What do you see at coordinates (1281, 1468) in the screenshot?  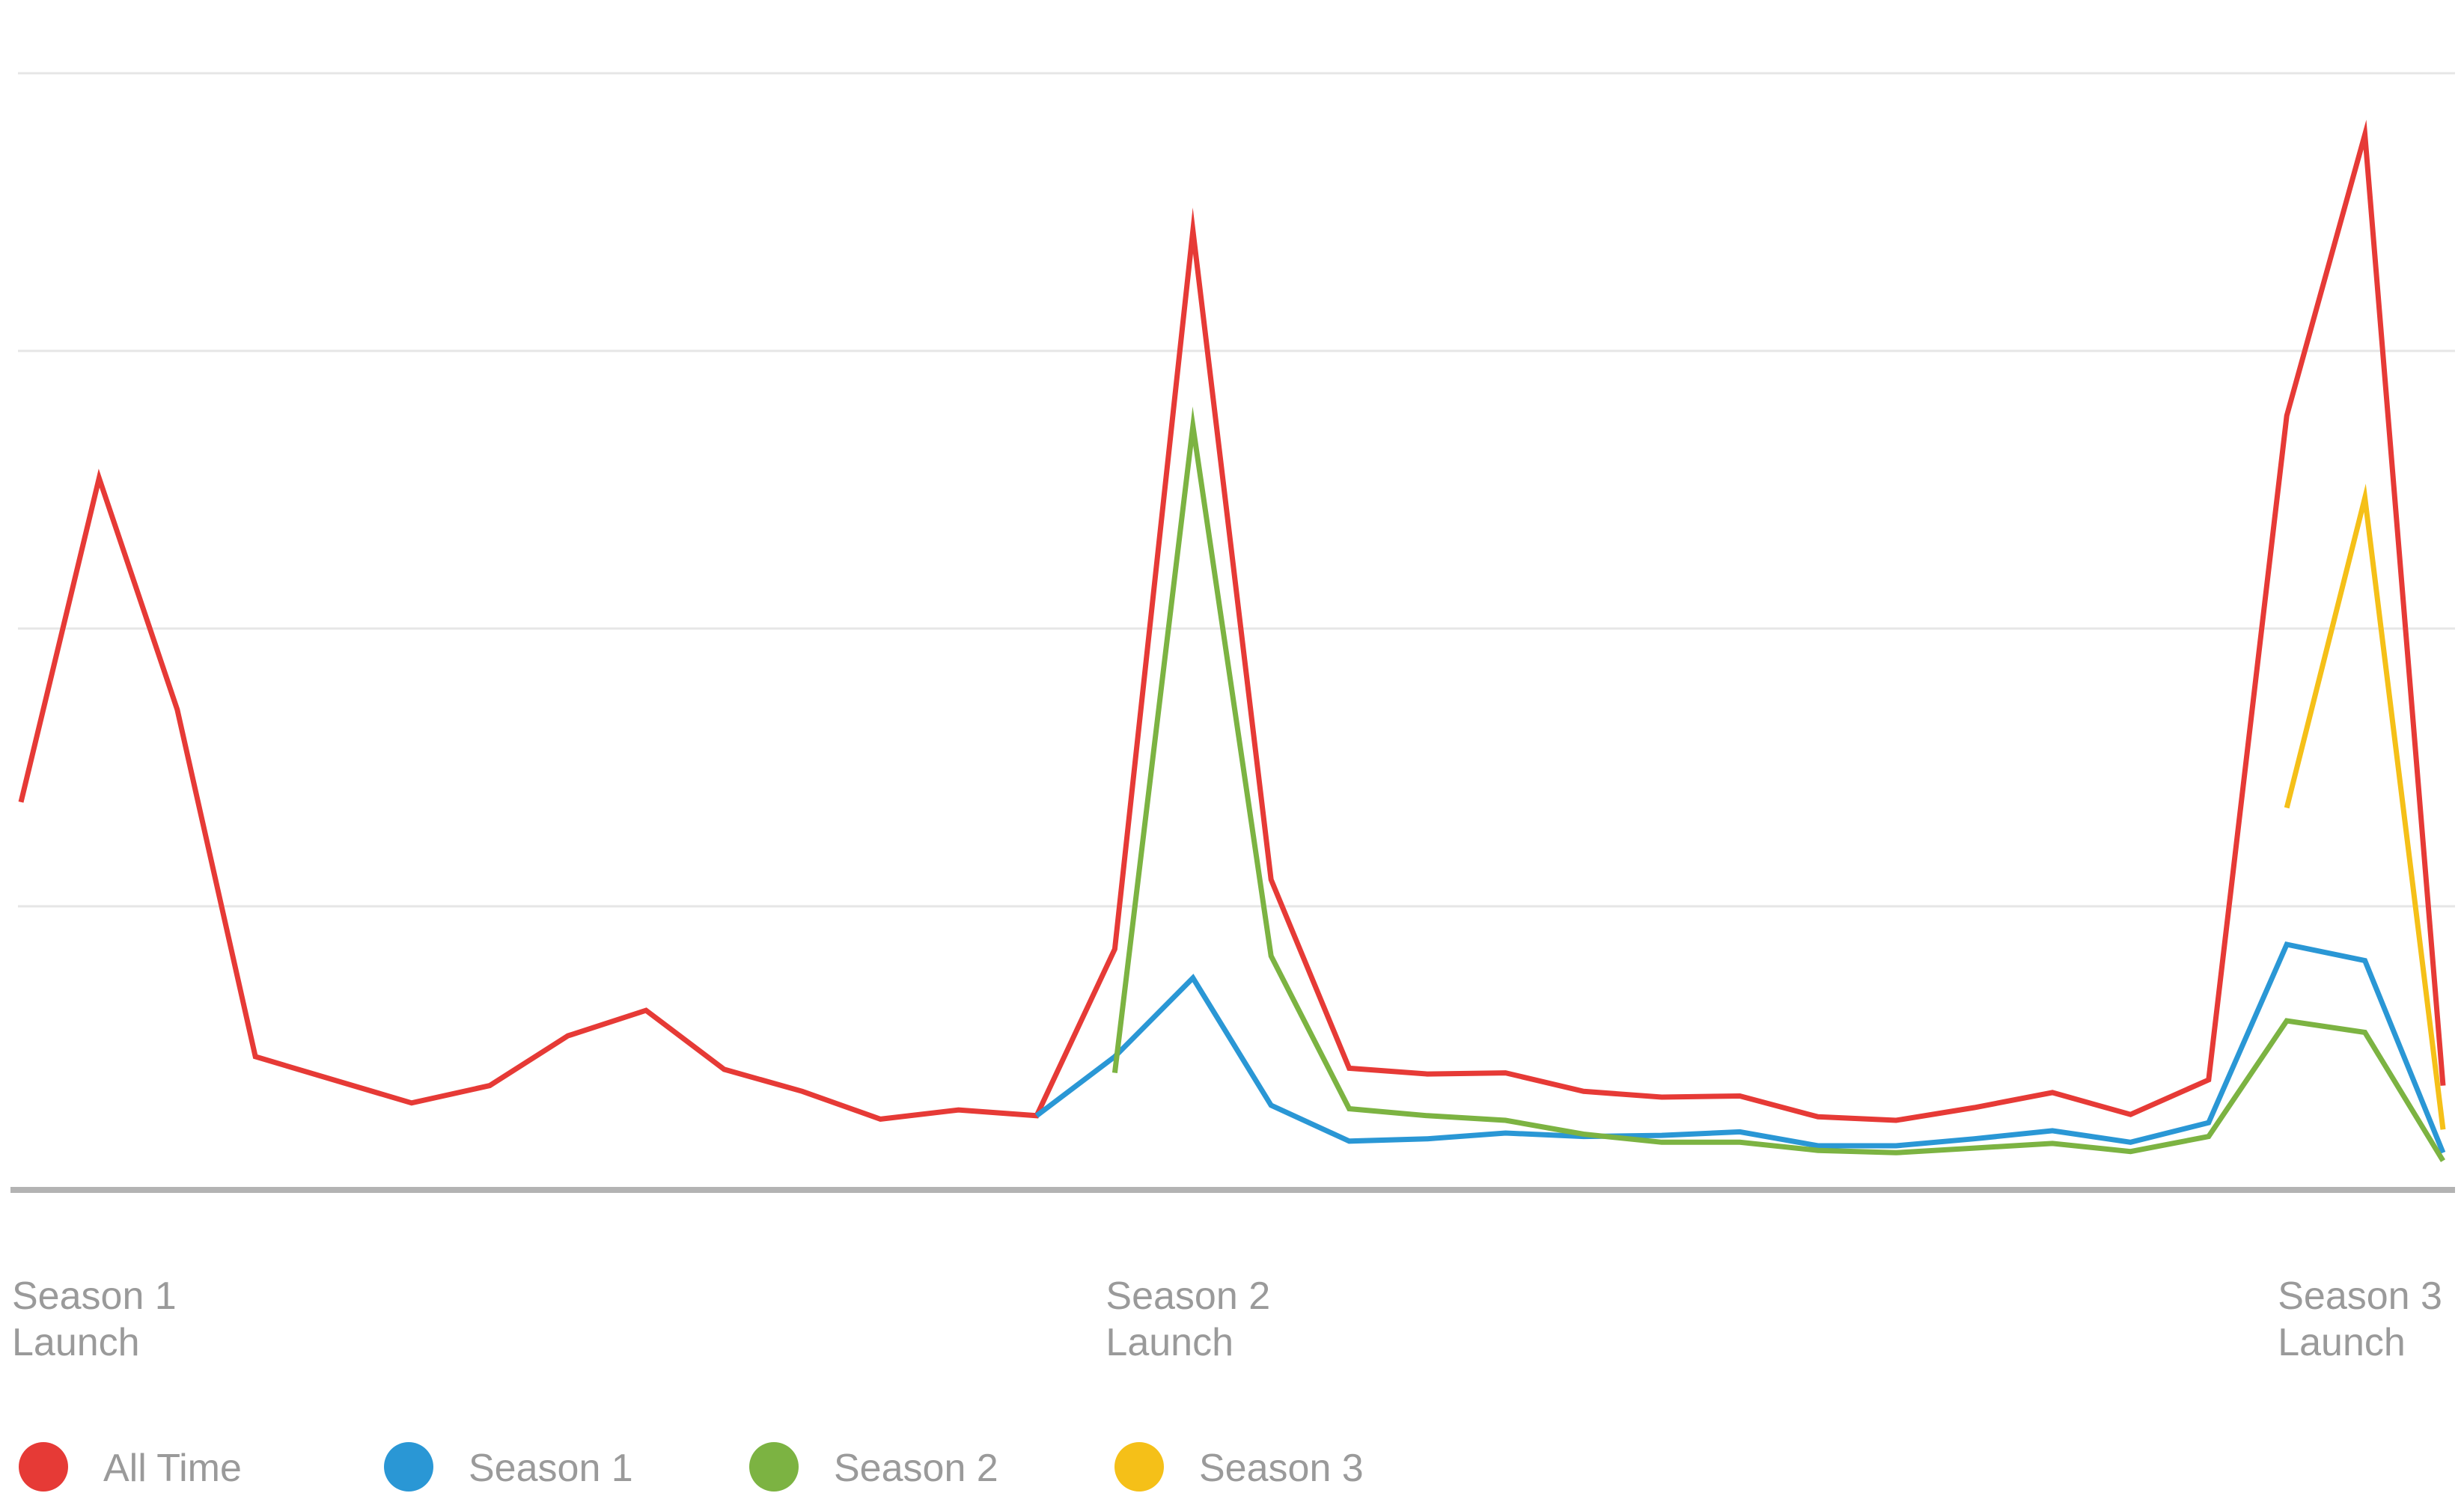 I see `legend-label: Season 3` at bounding box center [1281, 1468].